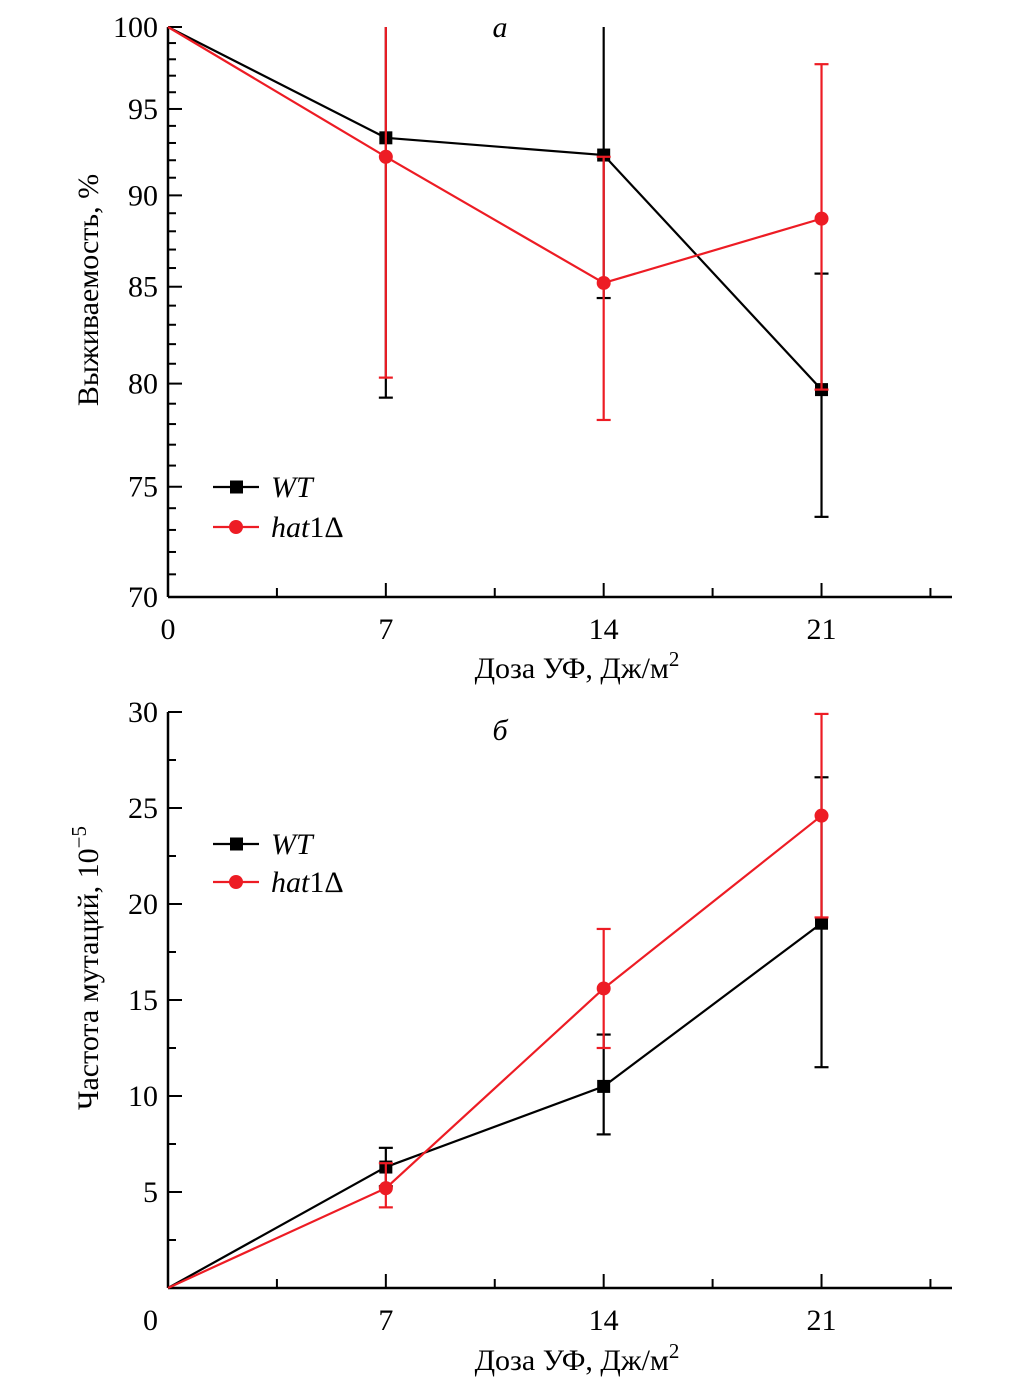  What do you see at coordinates (143, 384) in the screenshot?
I see `y-tick-label: 80` at bounding box center [143, 384].